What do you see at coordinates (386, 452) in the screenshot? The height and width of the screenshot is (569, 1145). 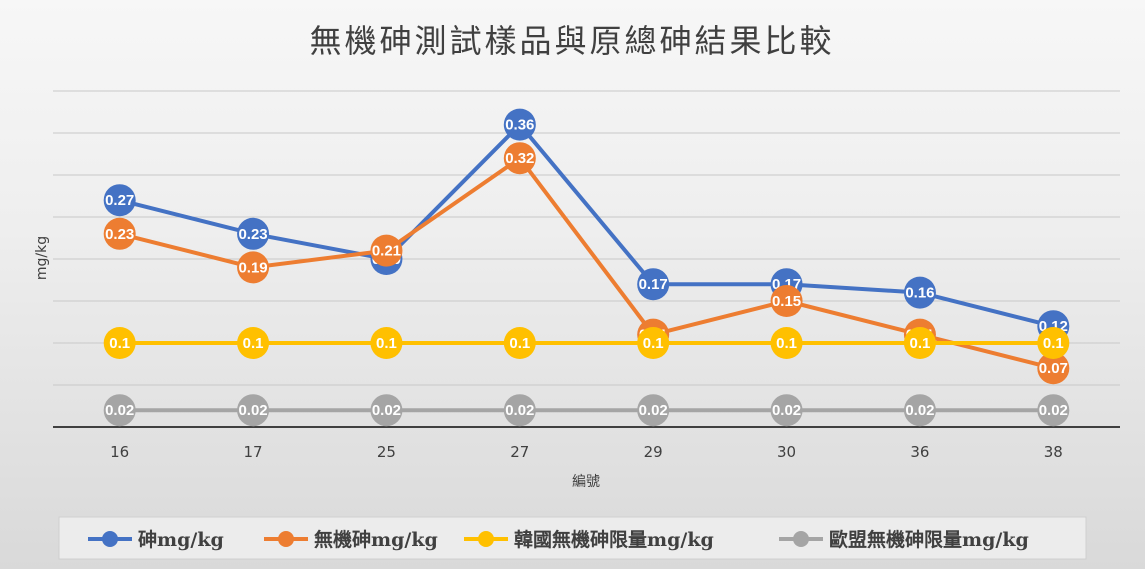 I see `x-tick-label: 25` at bounding box center [386, 452].